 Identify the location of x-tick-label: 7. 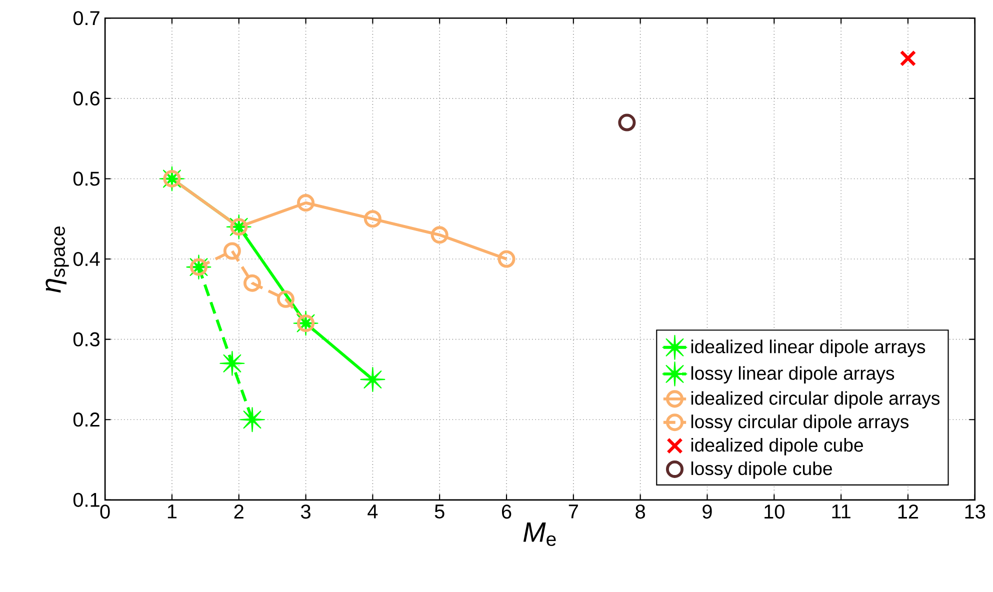
(573, 511).